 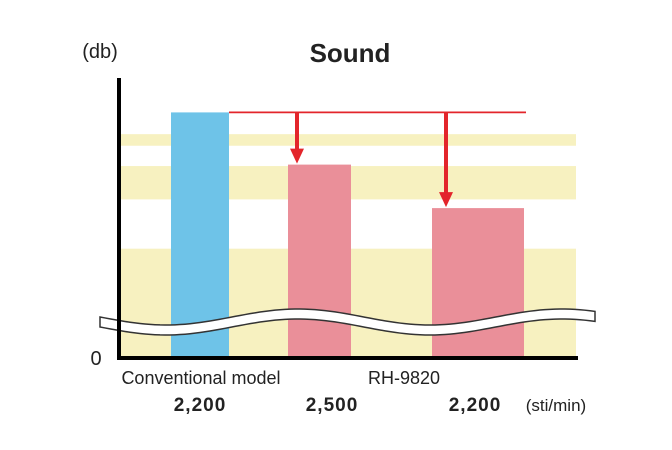 What do you see at coordinates (95, 359) in the screenshot?
I see `y-zero-label: 0` at bounding box center [95, 359].